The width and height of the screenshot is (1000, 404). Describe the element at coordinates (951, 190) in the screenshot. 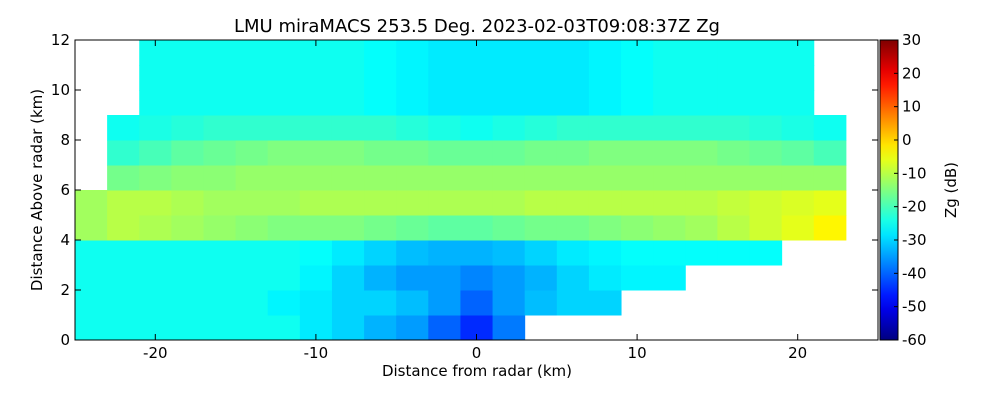

I see `colorbar-label: Zg (dB)` at that location.